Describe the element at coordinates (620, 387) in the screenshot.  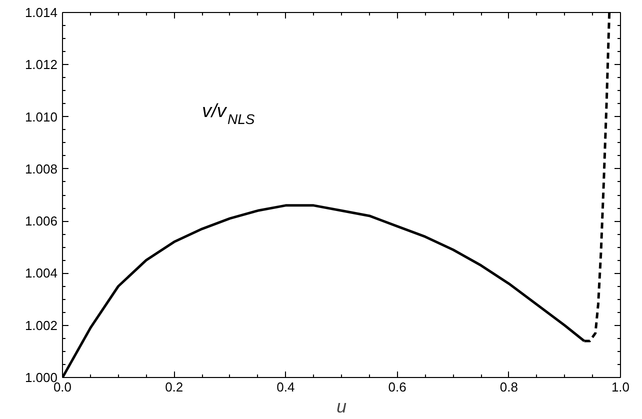
I see `x-tick-label: 1.0` at that location.